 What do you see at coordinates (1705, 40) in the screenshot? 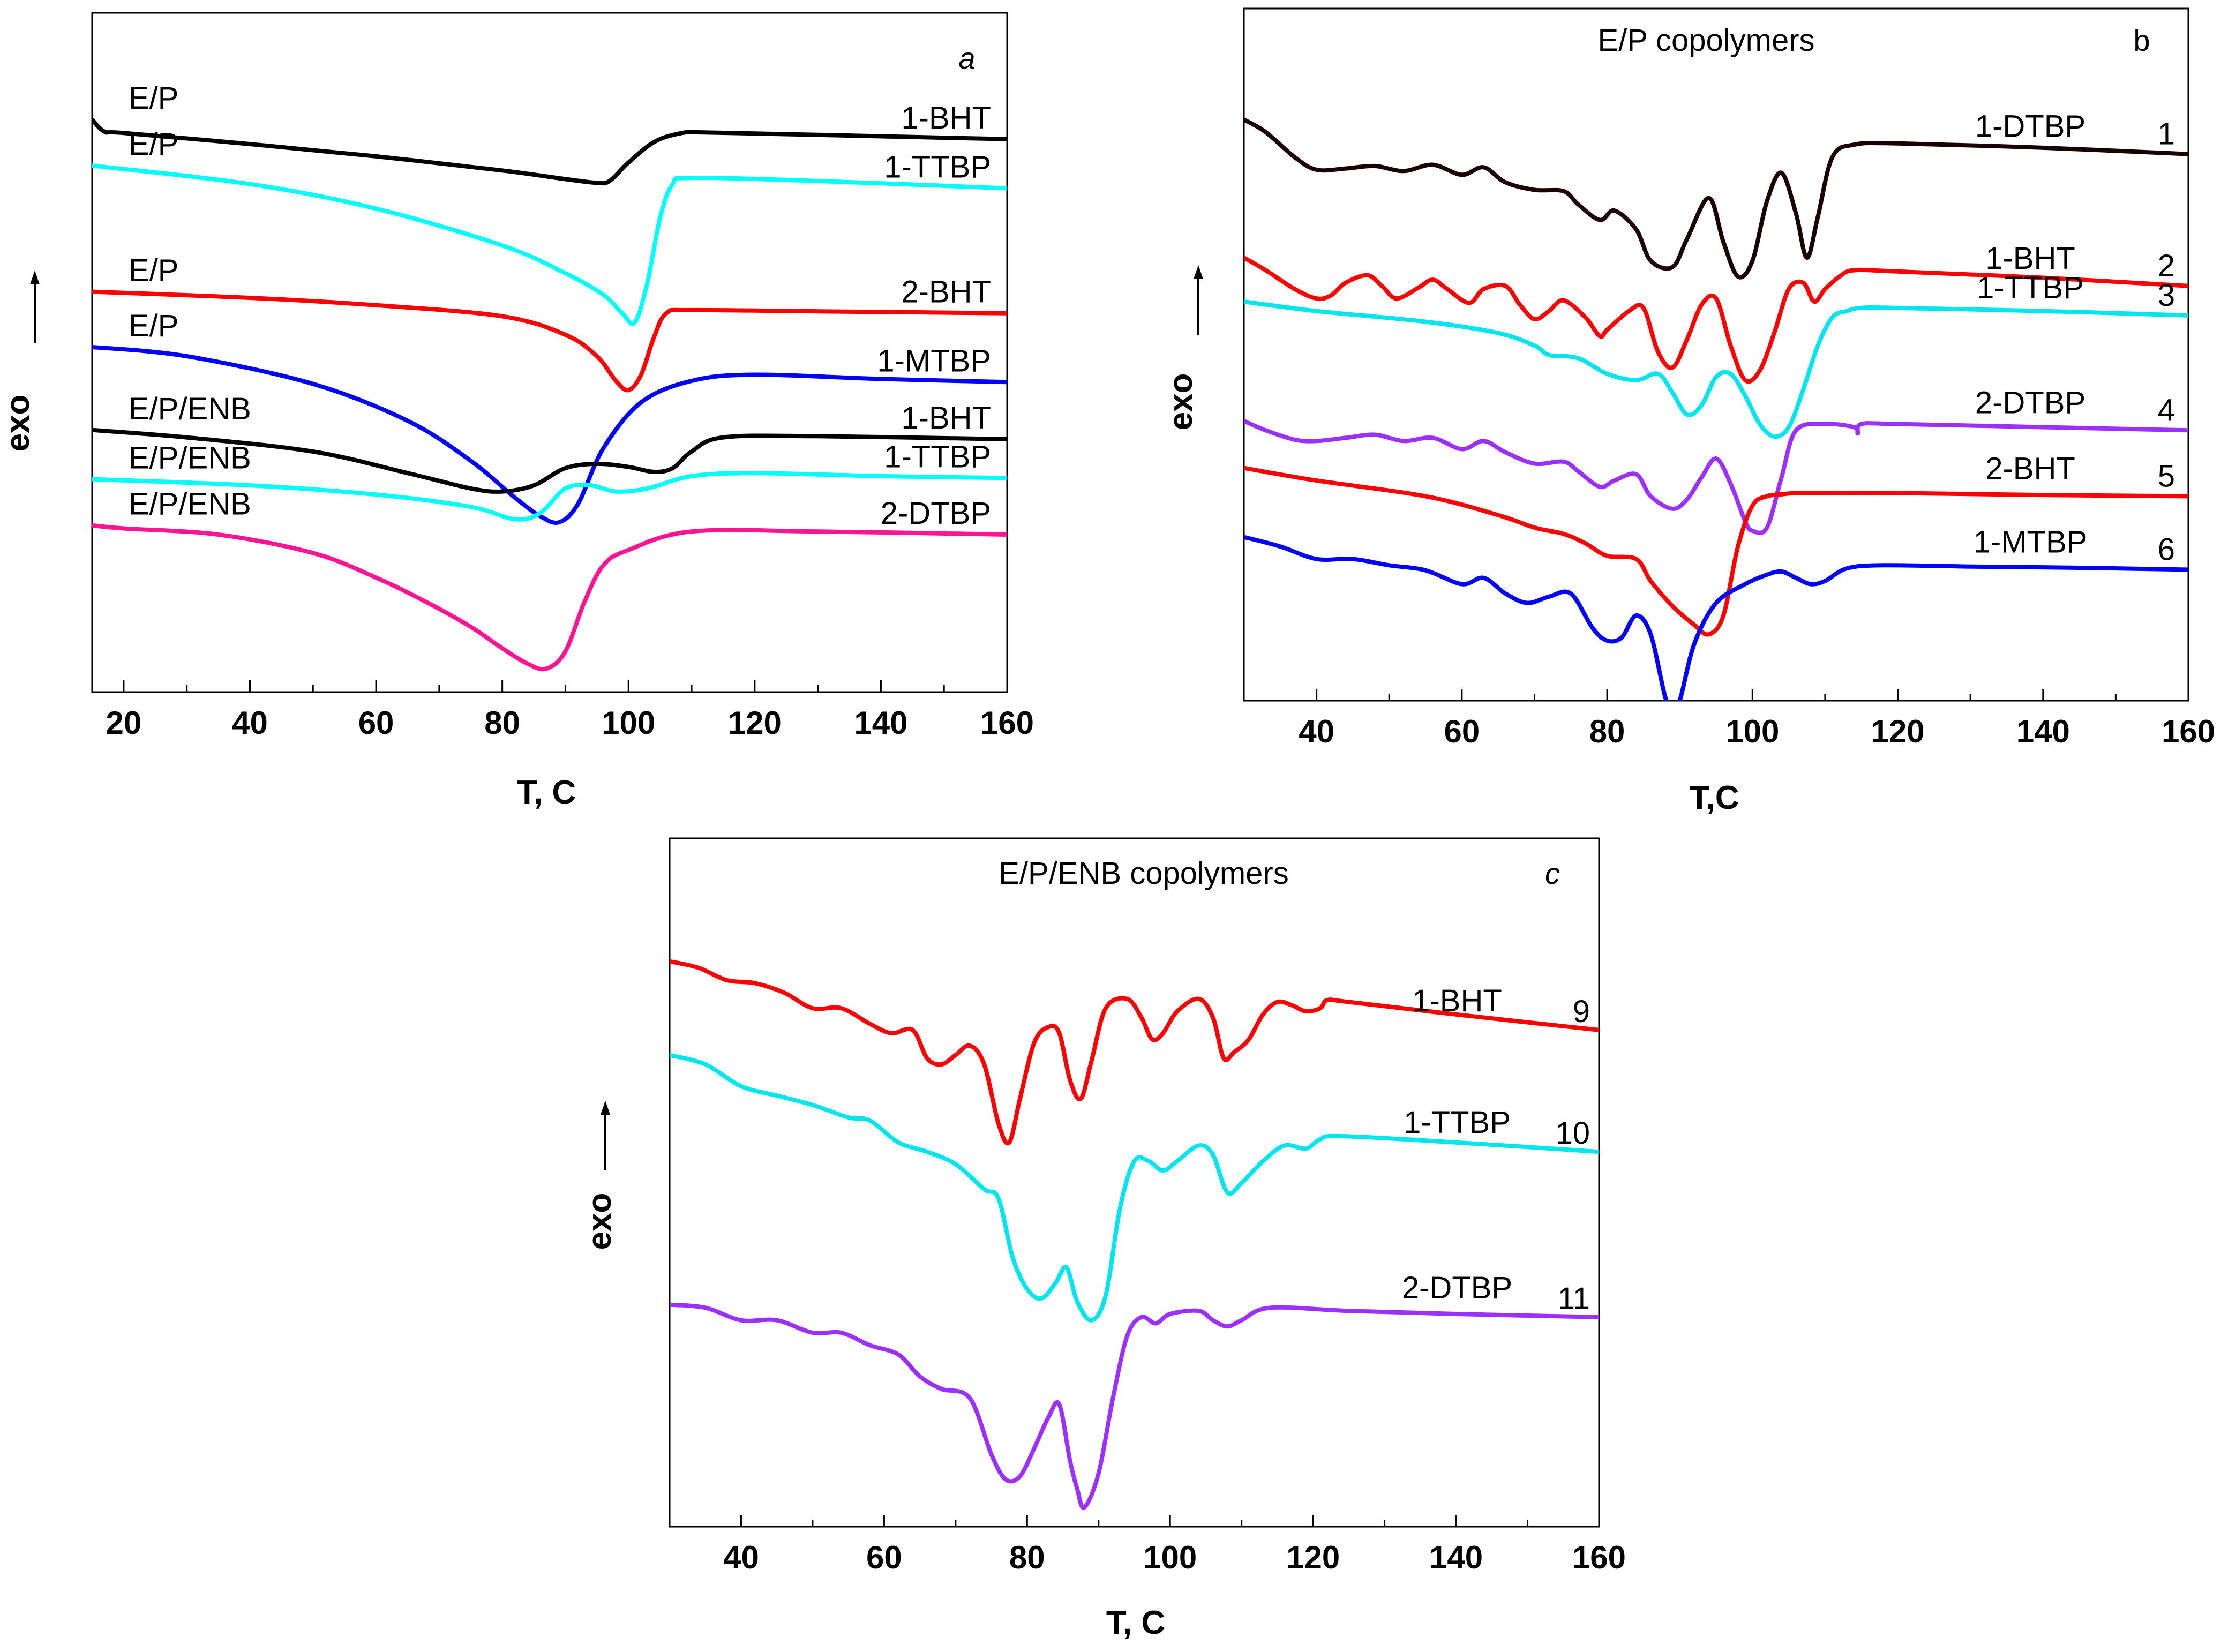
I see `panel-title: E/P copolymers` at bounding box center [1705, 40].